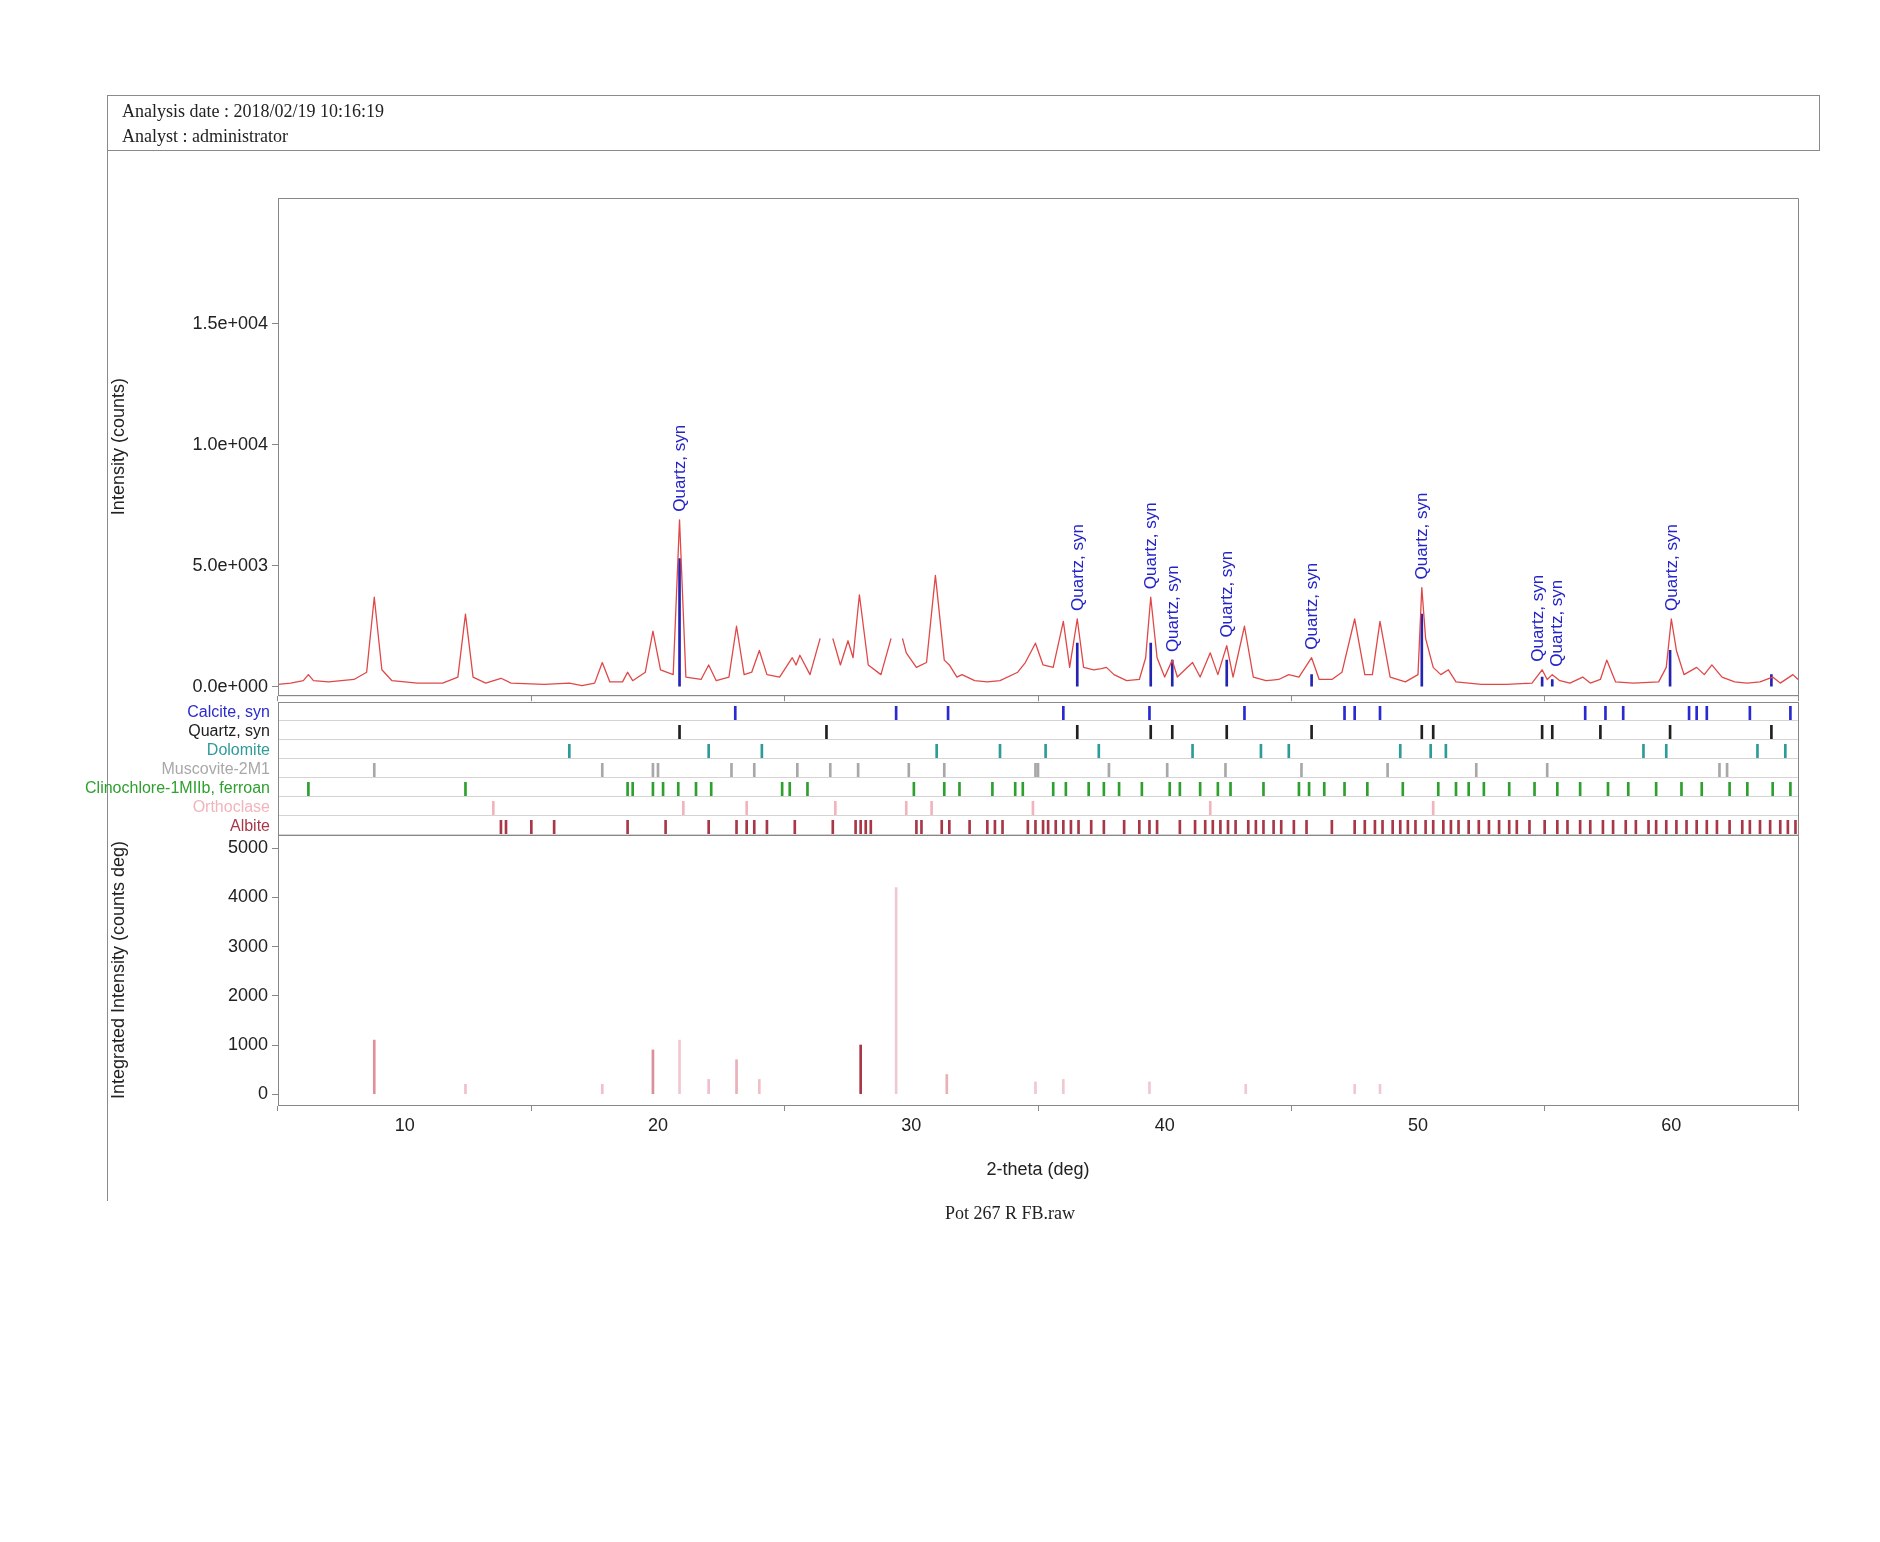 The image size is (1880, 1542). I want to click on text: Quartz, syn, so click(229, 731).